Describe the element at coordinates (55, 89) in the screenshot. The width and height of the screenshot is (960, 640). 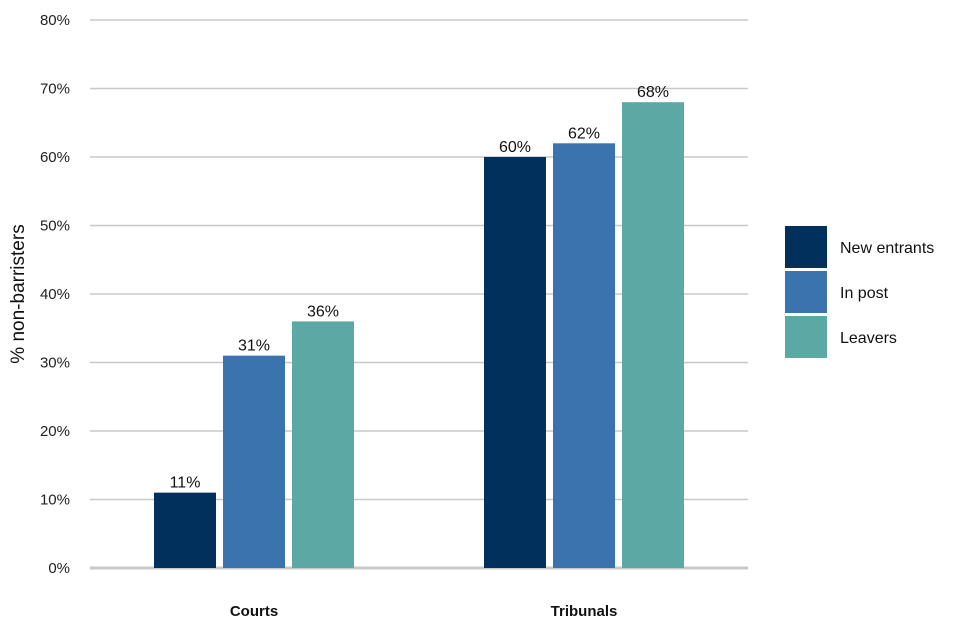
I see `y-tick-label: 70%` at that location.